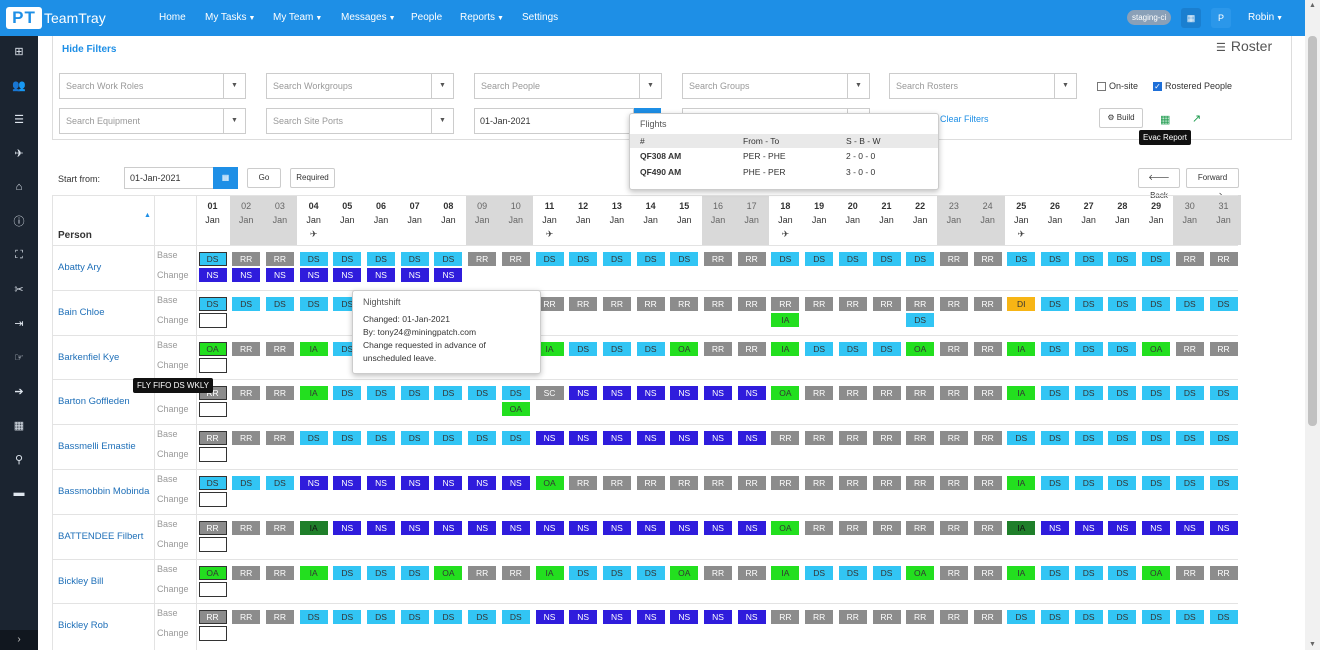 The width and height of the screenshot is (1320, 650). Describe the element at coordinates (19, 640) in the screenshot. I see `expand-sidebar-icon: ›` at that location.